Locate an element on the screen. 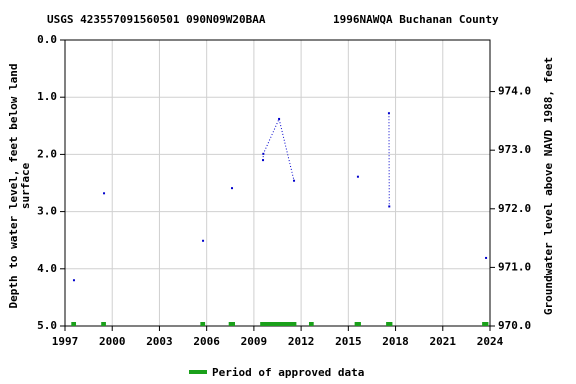  x-tick-label: 1997 is located at coordinates (65, 341).